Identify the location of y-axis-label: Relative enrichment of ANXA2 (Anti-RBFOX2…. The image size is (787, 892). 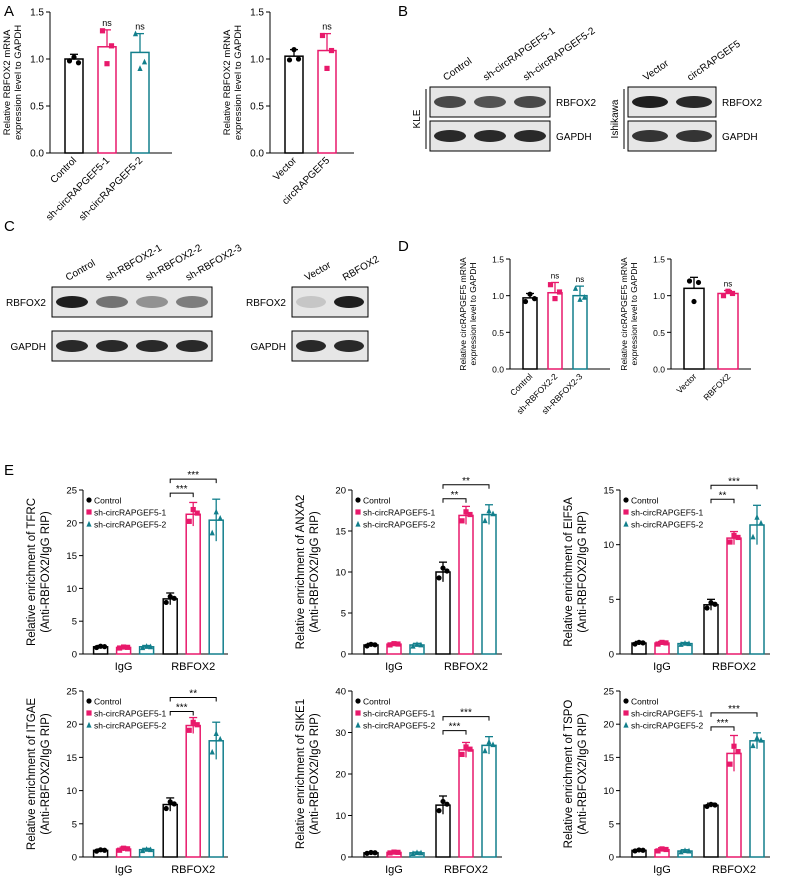
(308, 572).